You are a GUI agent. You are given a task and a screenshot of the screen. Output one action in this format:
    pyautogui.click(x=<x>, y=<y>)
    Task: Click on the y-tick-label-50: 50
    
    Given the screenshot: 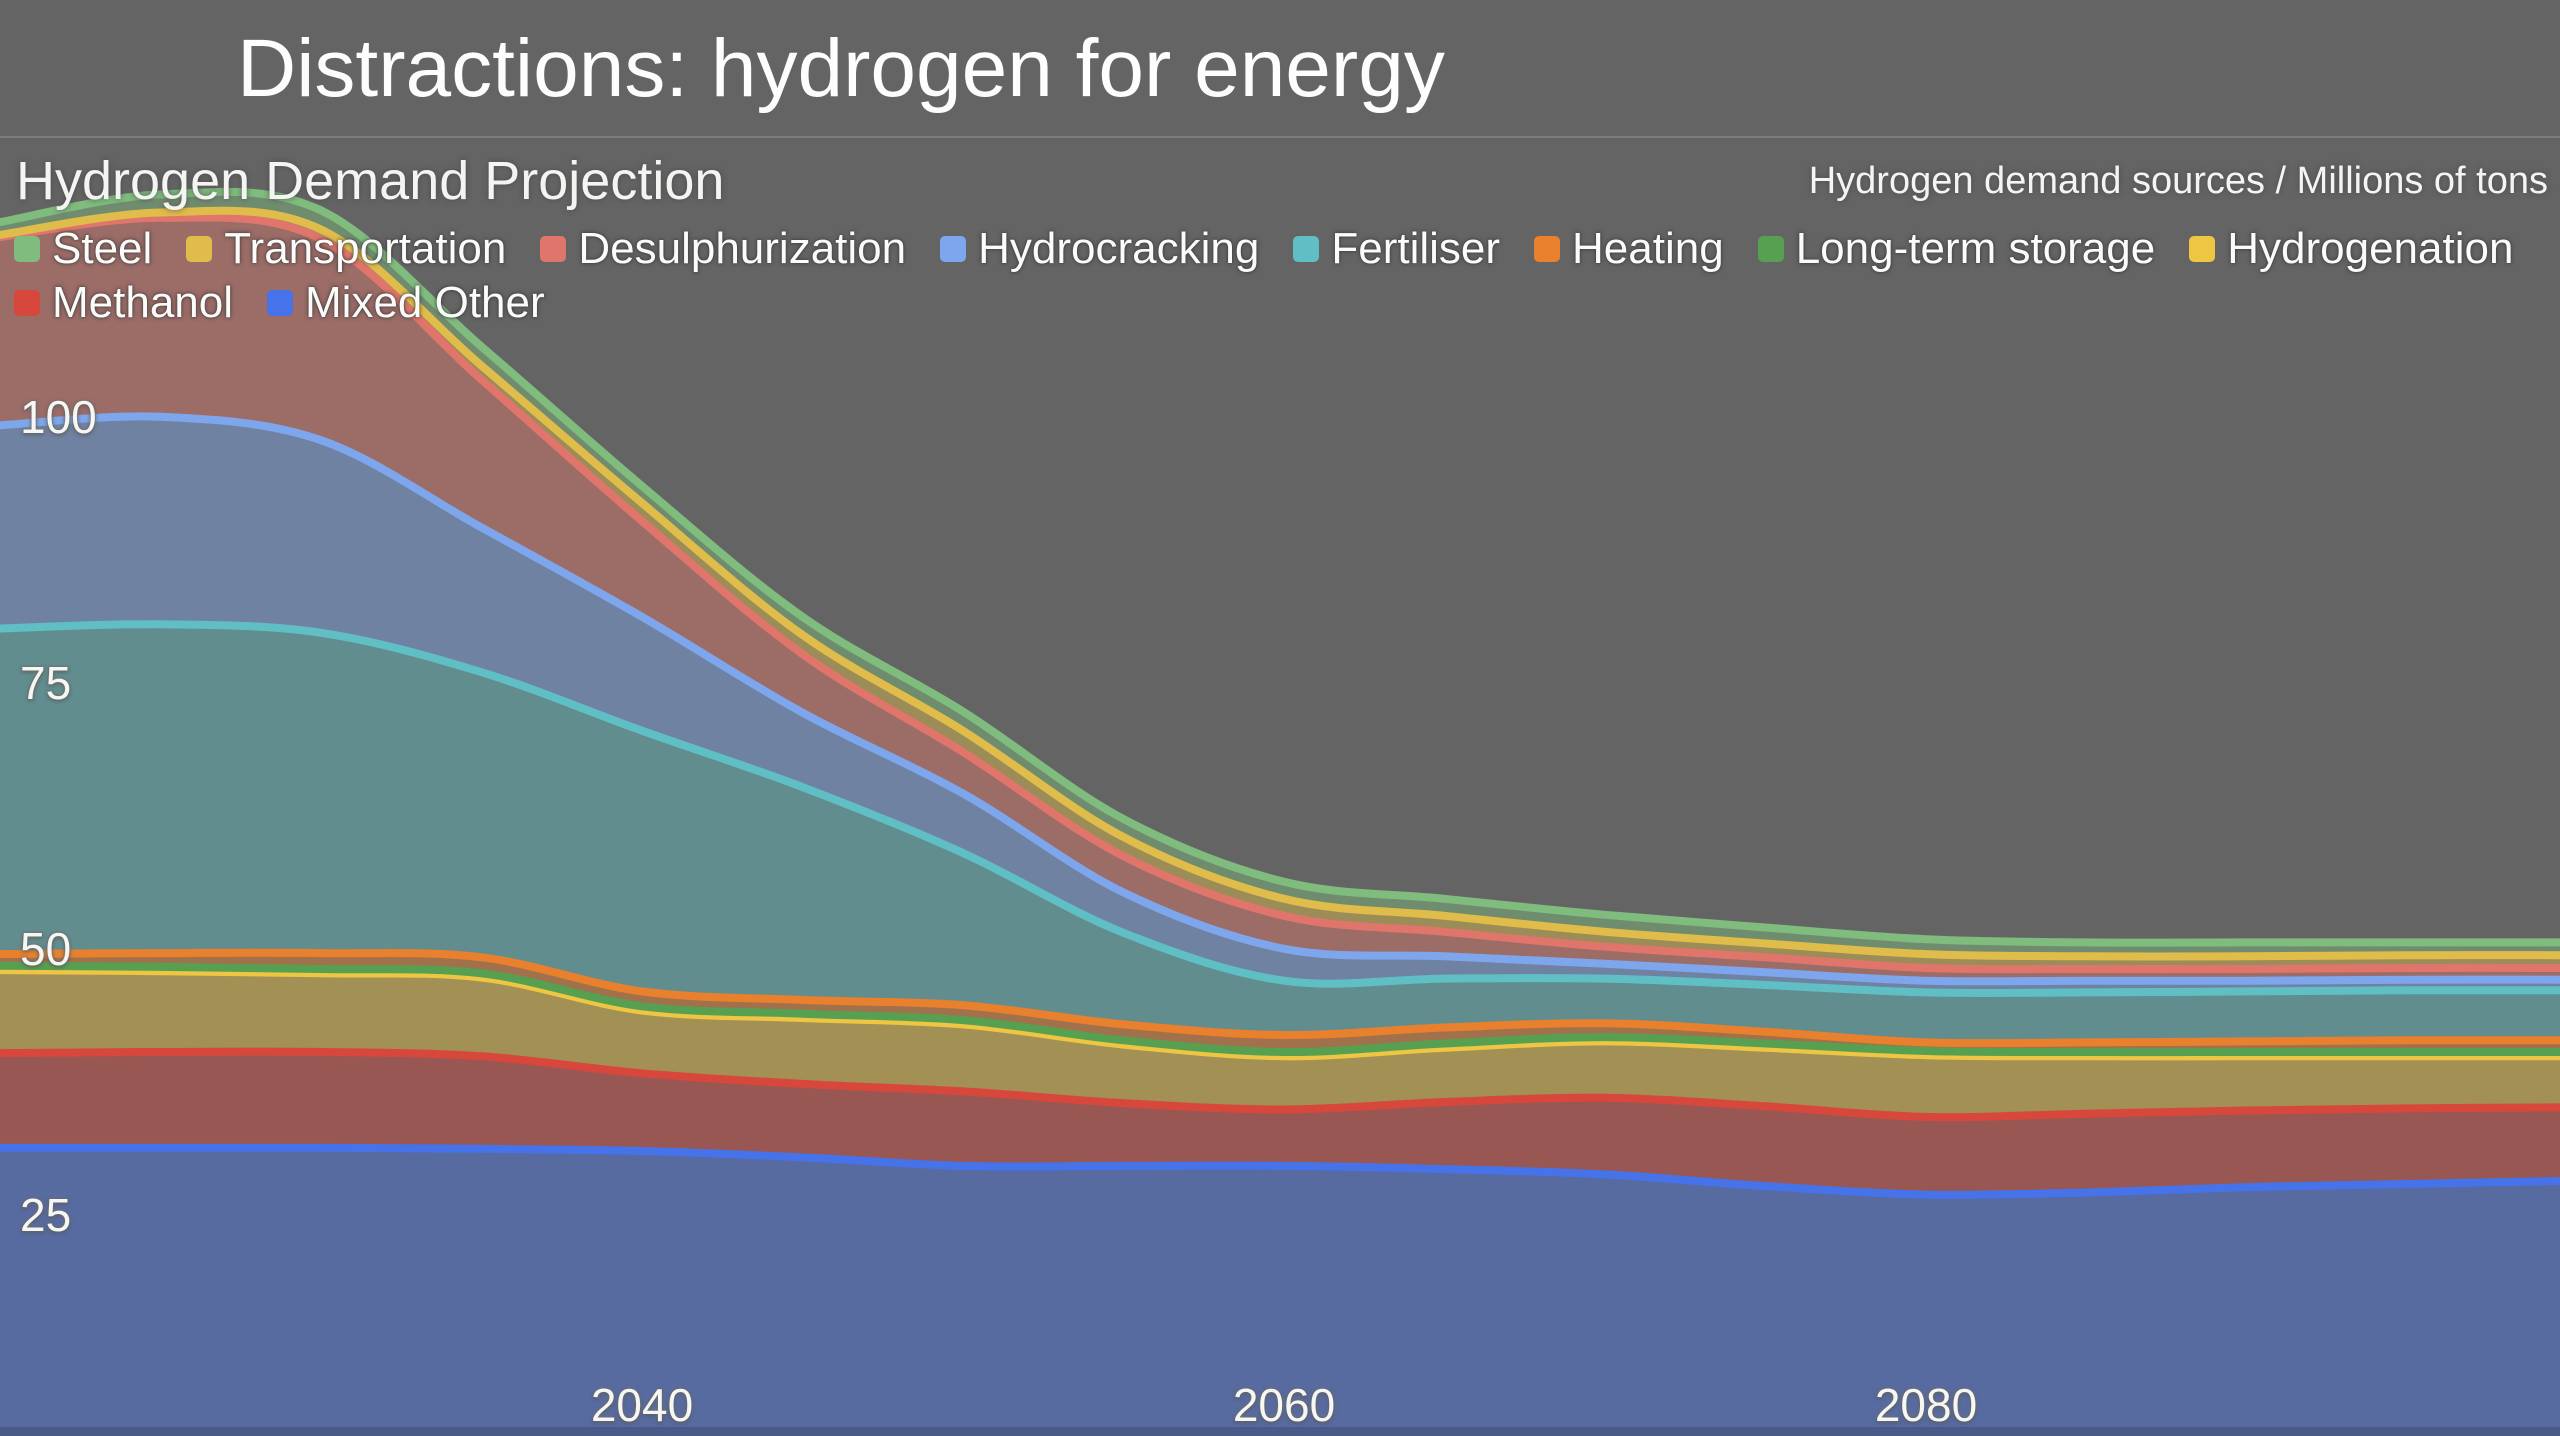 What is the action you would take?
    pyautogui.click(x=46, y=949)
    